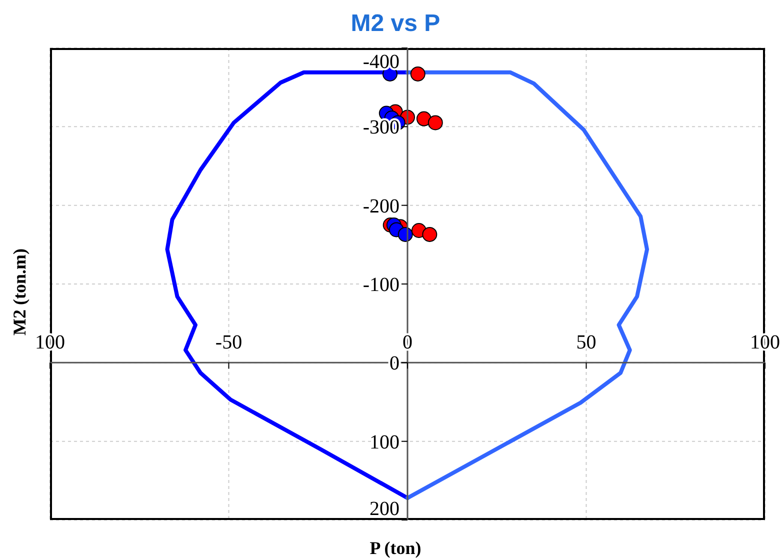  What do you see at coordinates (228, 343) in the screenshot?
I see `x-tick-label: -50` at bounding box center [228, 343].